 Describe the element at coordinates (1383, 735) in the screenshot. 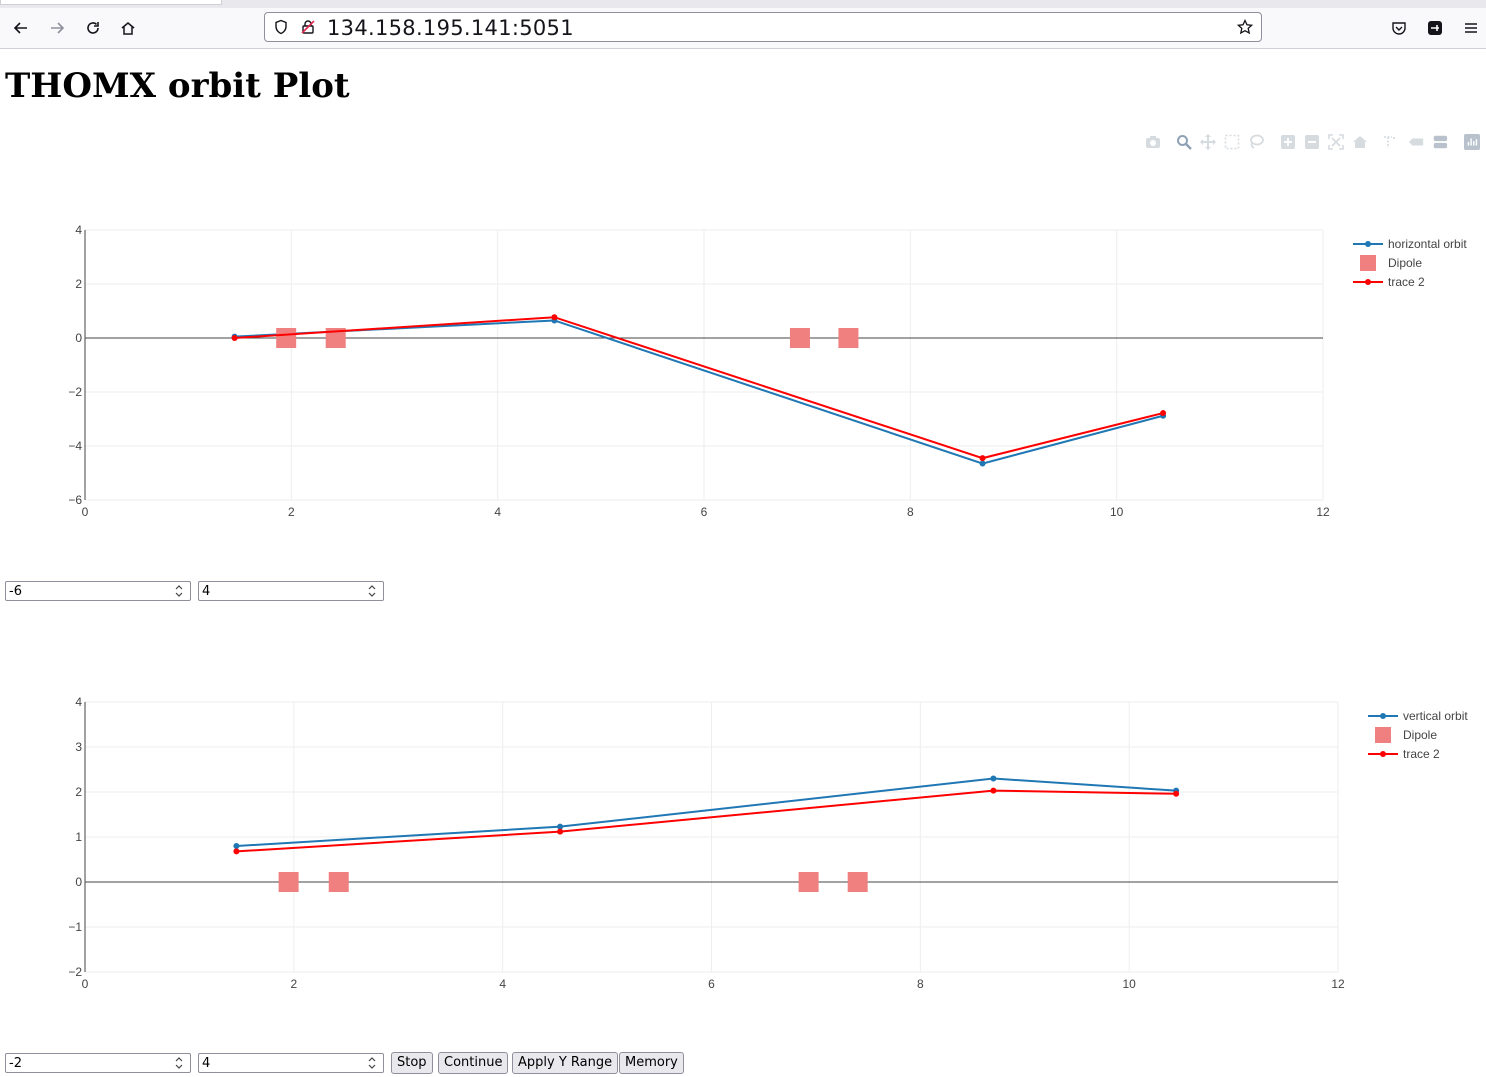

I see `legend-swatch` at that location.